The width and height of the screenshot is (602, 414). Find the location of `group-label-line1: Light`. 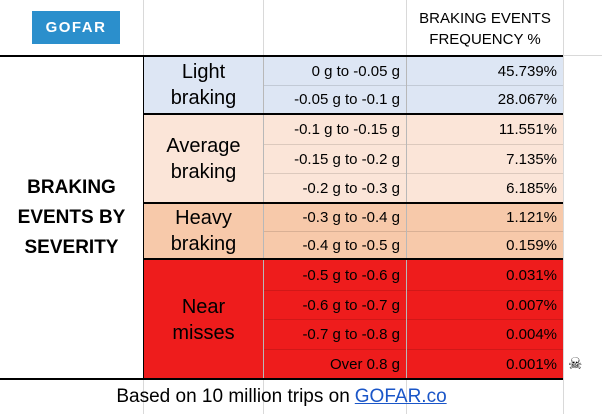

group-label-line1: Light is located at coordinates (203, 72).